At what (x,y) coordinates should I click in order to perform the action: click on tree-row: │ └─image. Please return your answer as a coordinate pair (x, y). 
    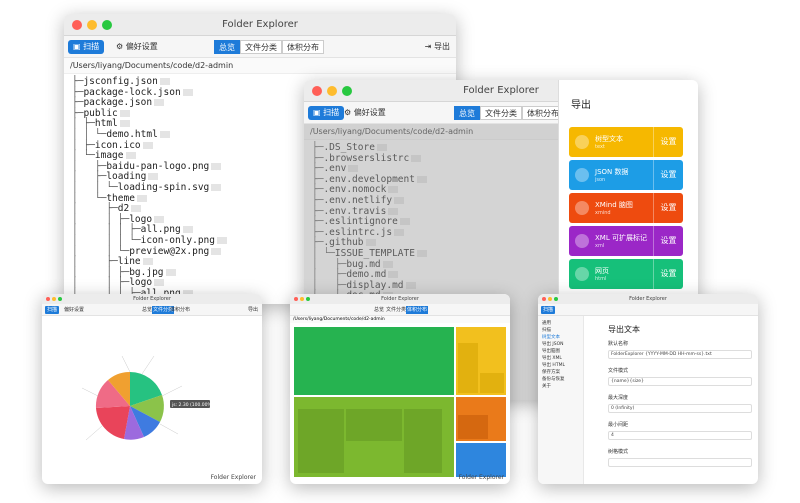
    Looking at the image, I should click on (264, 156).